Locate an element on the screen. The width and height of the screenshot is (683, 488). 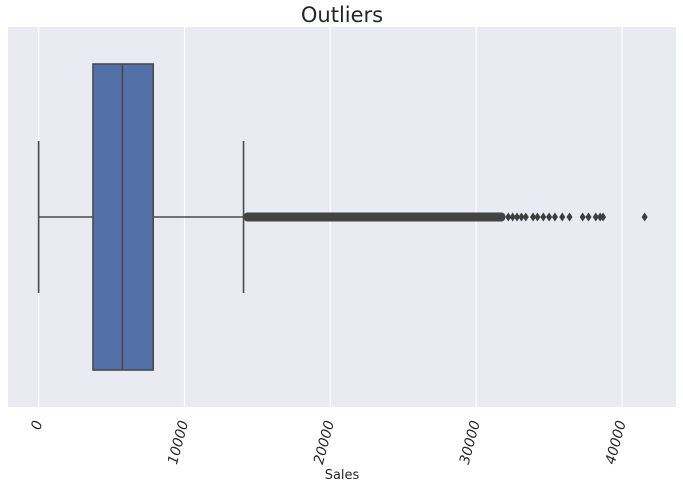
x-tick-label: 20000 is located at coordinates (324, 442).